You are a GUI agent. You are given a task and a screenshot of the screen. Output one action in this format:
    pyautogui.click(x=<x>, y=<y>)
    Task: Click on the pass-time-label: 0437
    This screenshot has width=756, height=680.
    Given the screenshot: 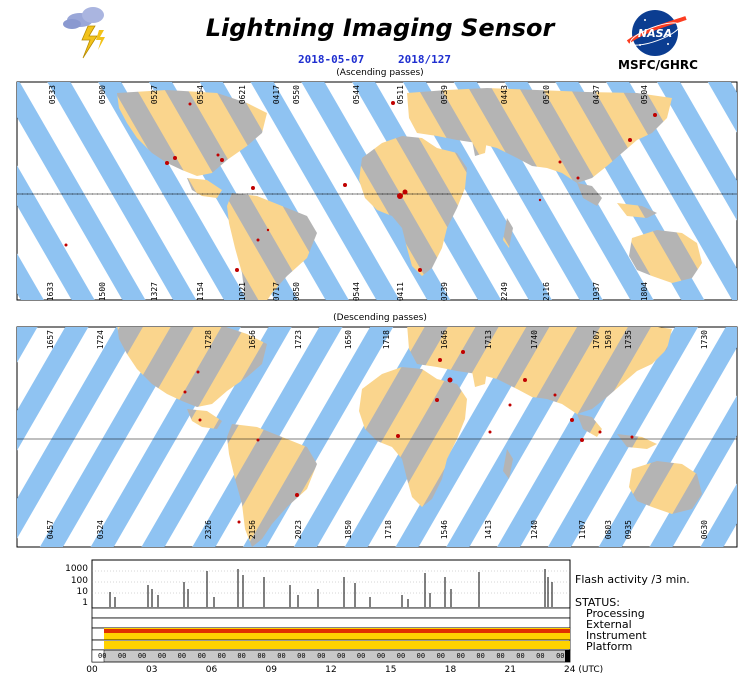 What is the action you would take?
    pyautogui.click(x=596, y=95)
    